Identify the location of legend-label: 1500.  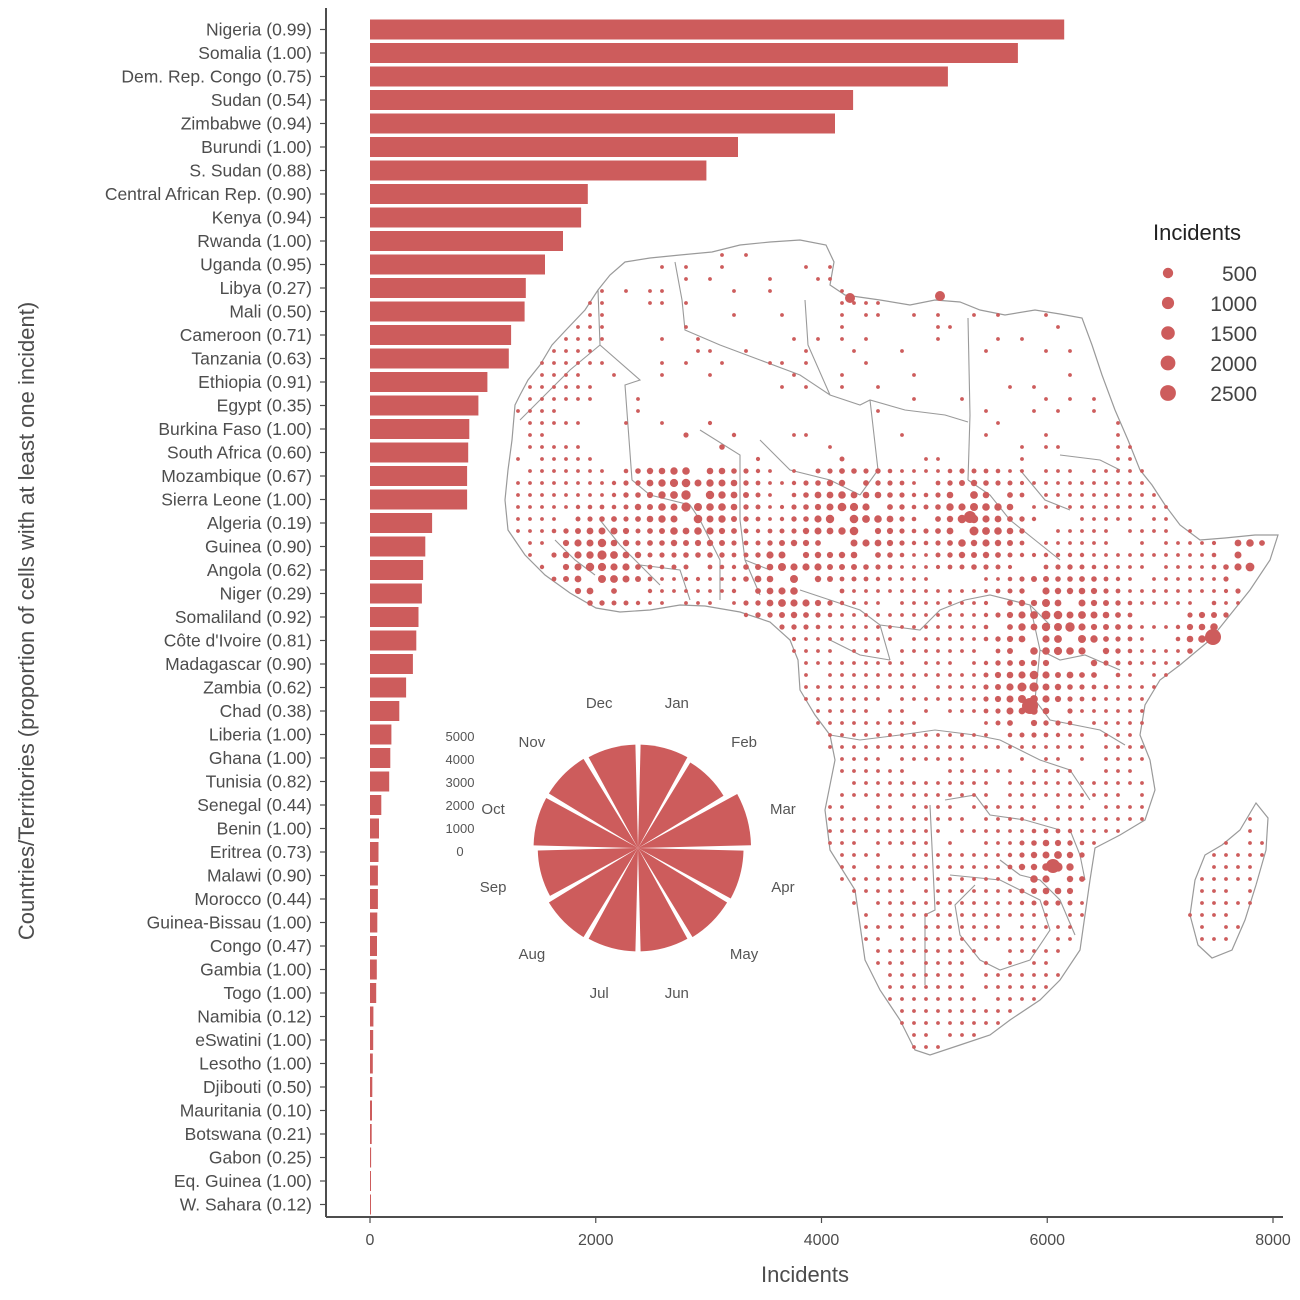
(1233, 334).